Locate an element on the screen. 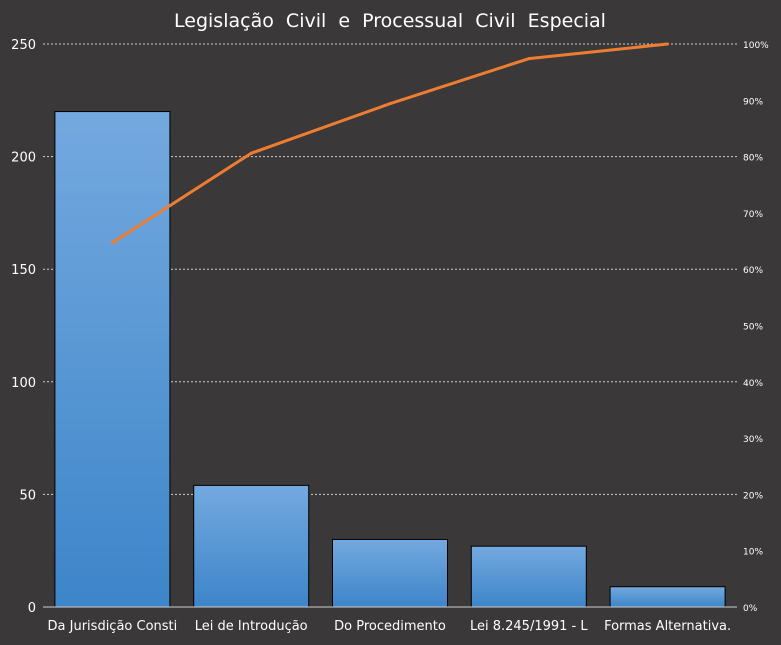  y-tick-label: 0 is located at coordinates (32, 608).